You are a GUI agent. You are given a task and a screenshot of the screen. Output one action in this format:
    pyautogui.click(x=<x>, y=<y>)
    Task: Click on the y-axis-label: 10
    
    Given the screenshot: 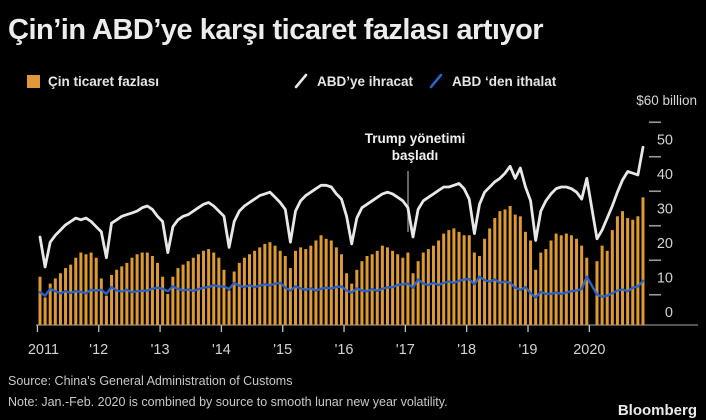 What is the action you would take?
    pyautogui.click(x=665, y=279)
    